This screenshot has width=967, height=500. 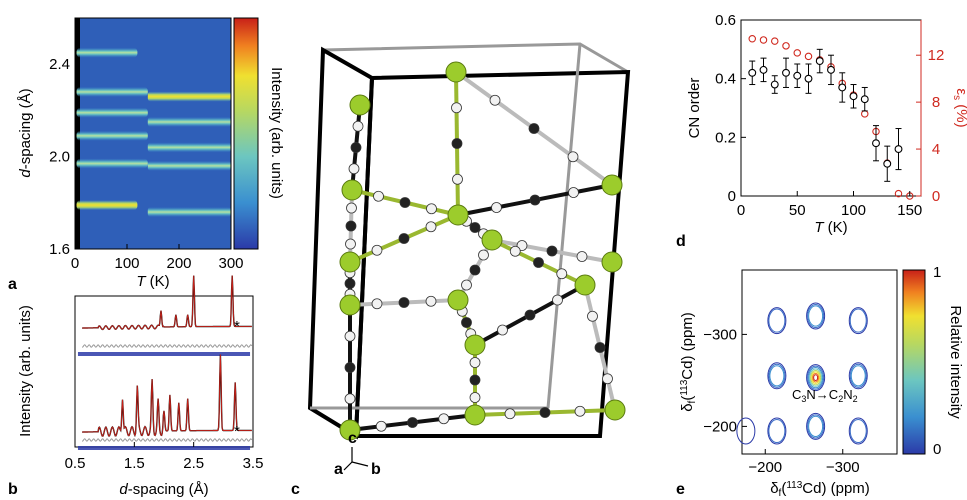 What do you see at coordinates (936, 149) in the screenshot?
I see `tick-label-d-y2-1: 4` at bounding box center [936, 149].